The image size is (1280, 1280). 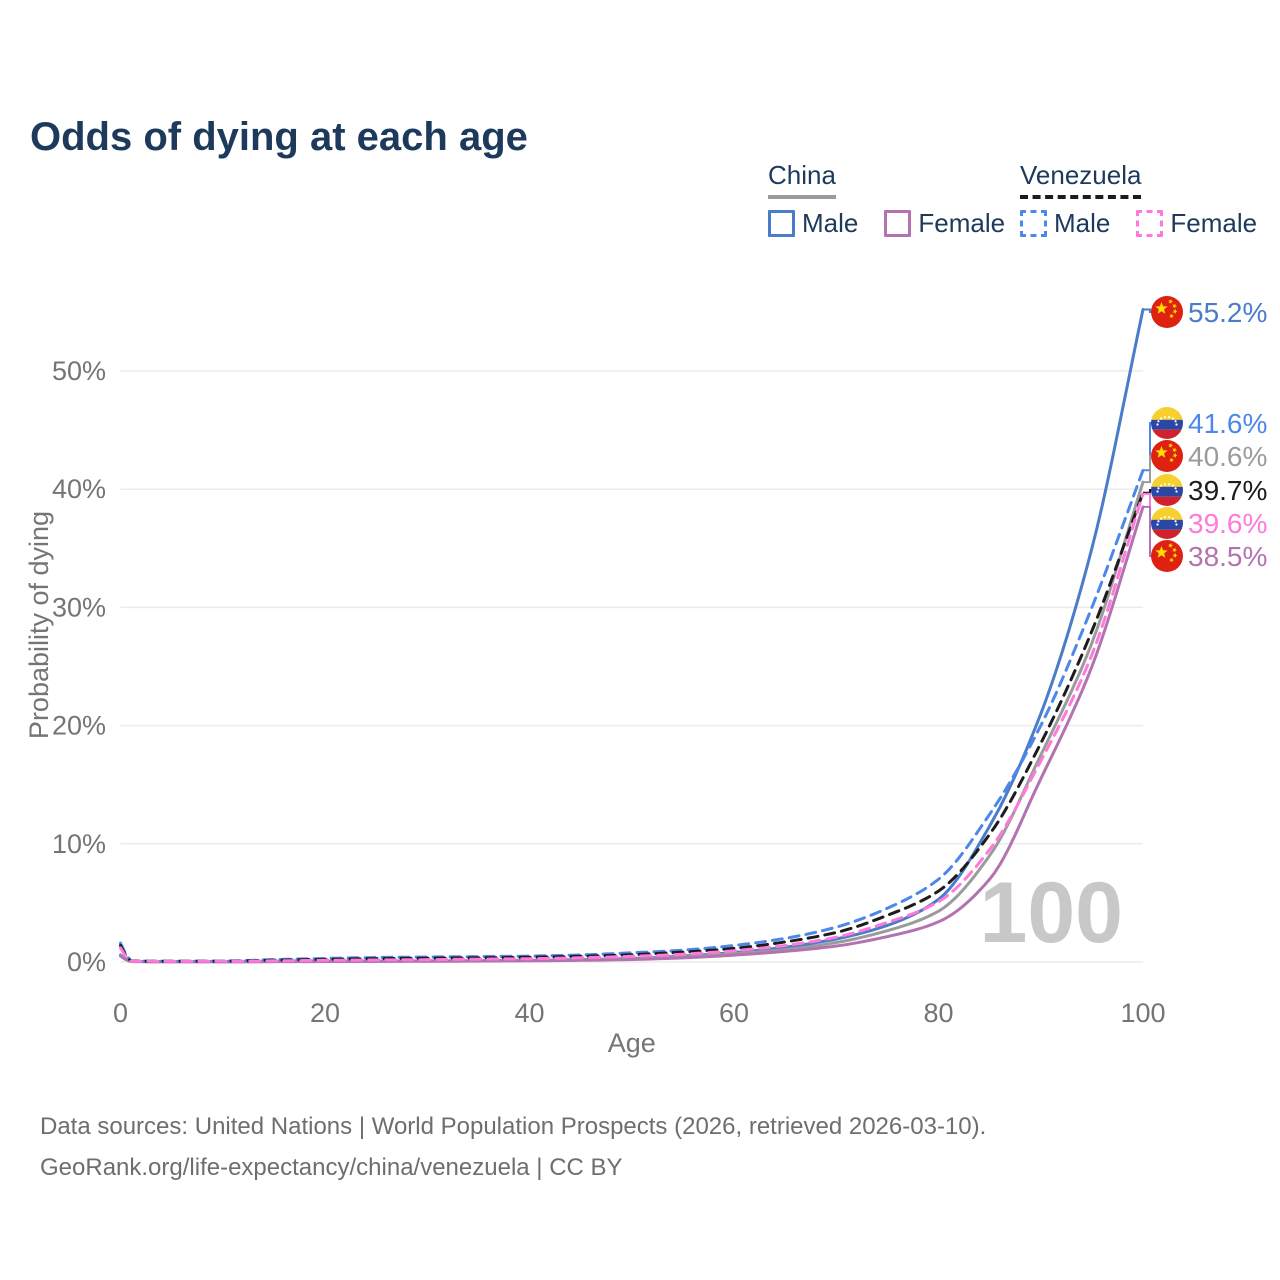 I want to click on legend-item-china-male: Male, so click(x=813, y=223).